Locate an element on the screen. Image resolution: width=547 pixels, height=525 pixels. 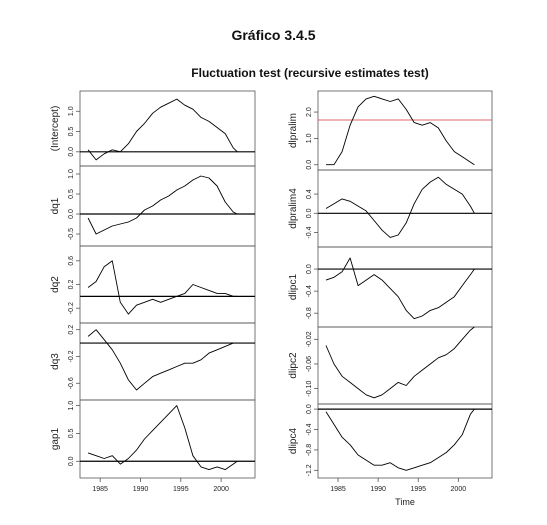
left-panel-4-ytick-label: -0.6 is located at coordinates (71, 383).